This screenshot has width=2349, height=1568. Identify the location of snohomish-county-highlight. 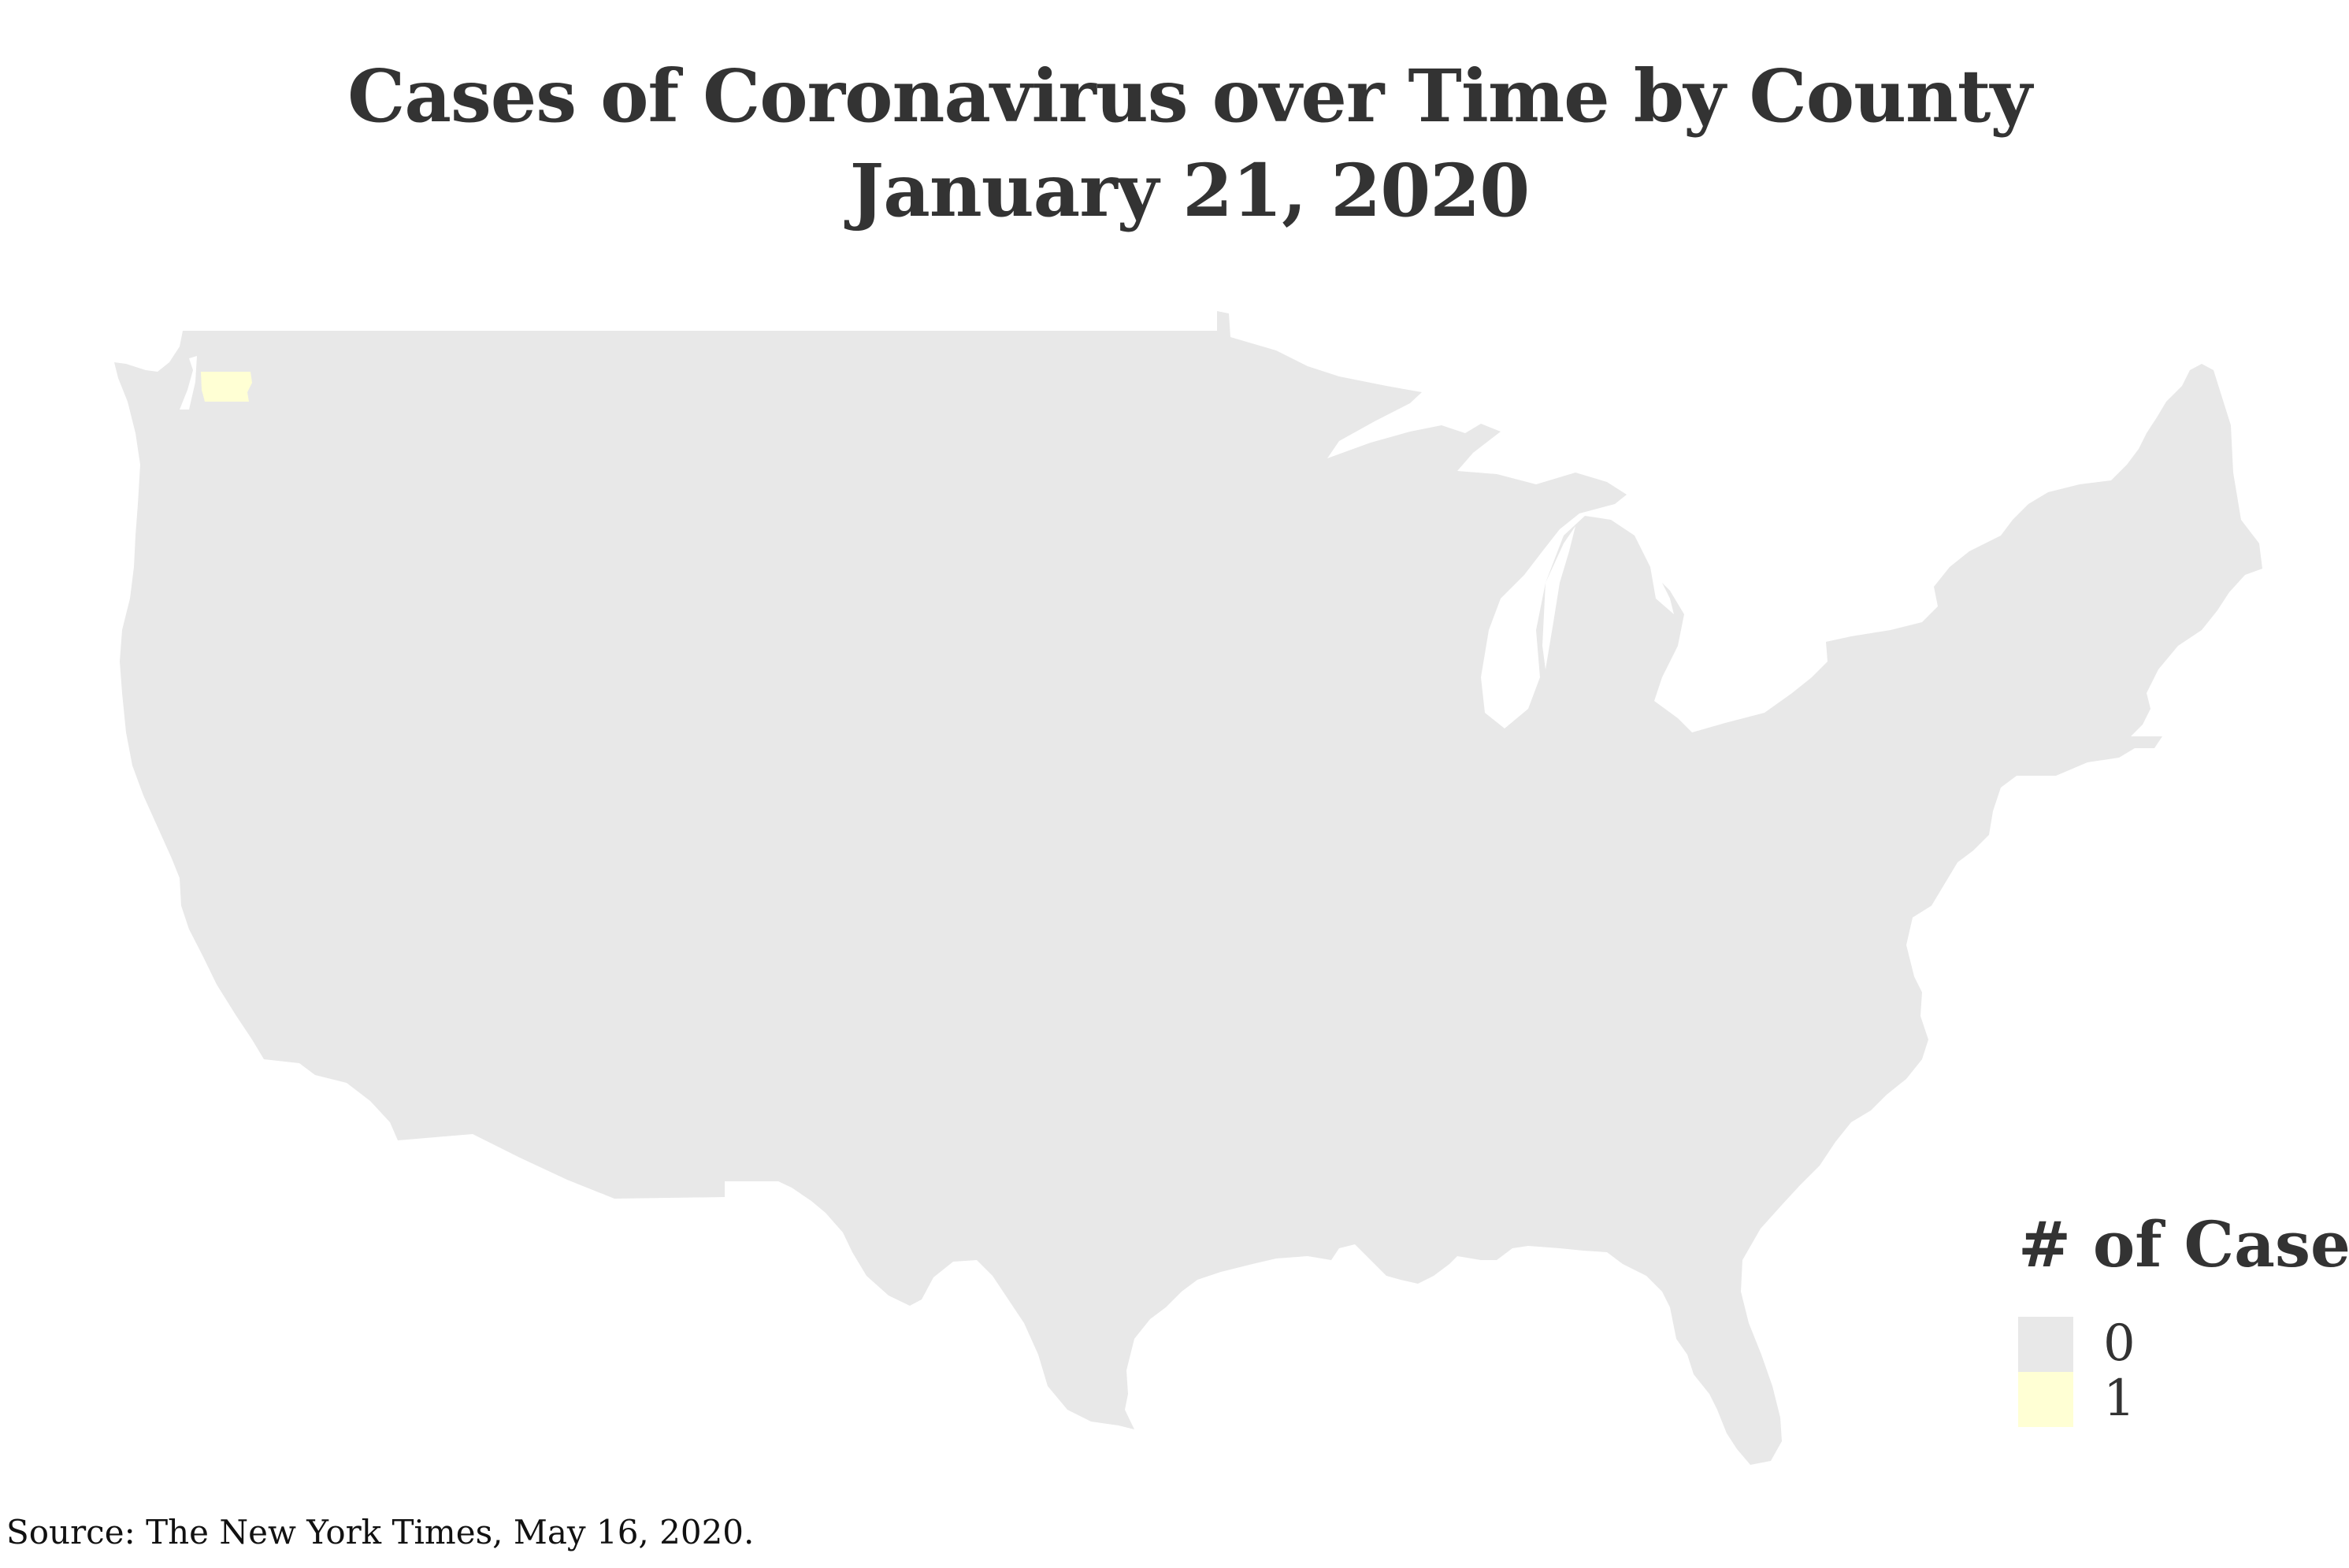
(226, 387).